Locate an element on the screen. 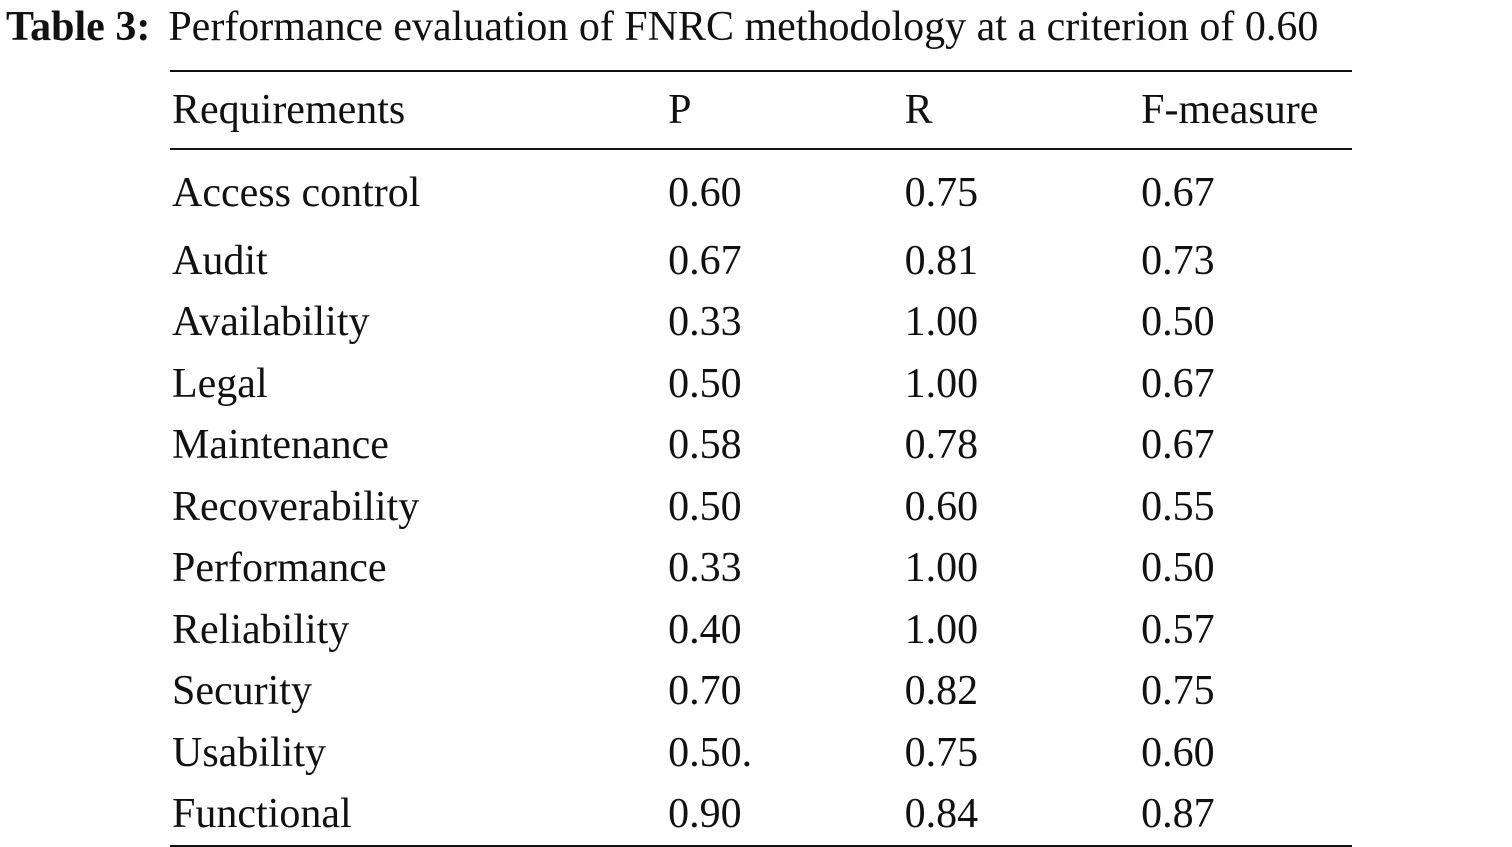 This screenshot has height=847, width=1512. cell-f-measure: 0.57 is located at coordinates (1178, 629).